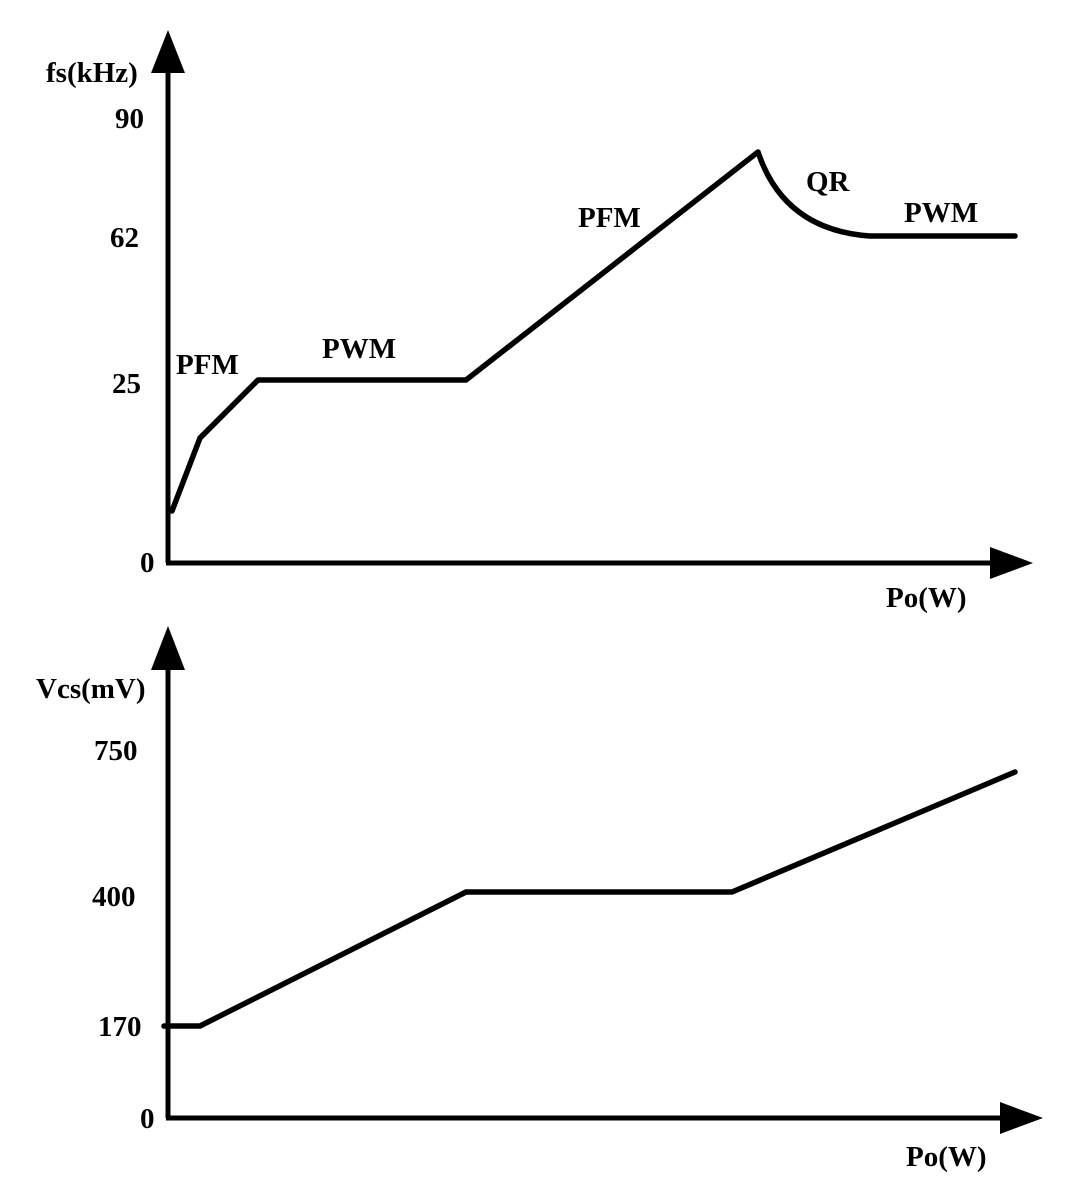  What do you see at coordinates (116, 751) in the screenshot?
I see `bottom-ytick-750: 750` at bounding box center [116, 751].